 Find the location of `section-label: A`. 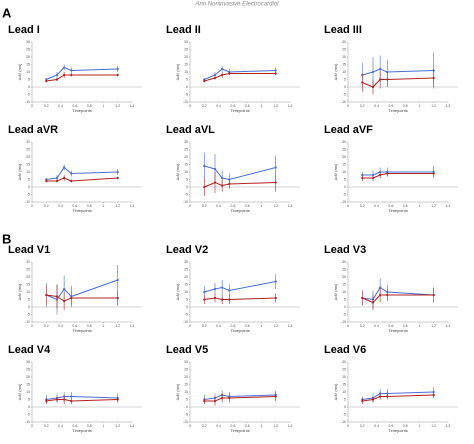

section-label: A is located at coordinates (7, 12).